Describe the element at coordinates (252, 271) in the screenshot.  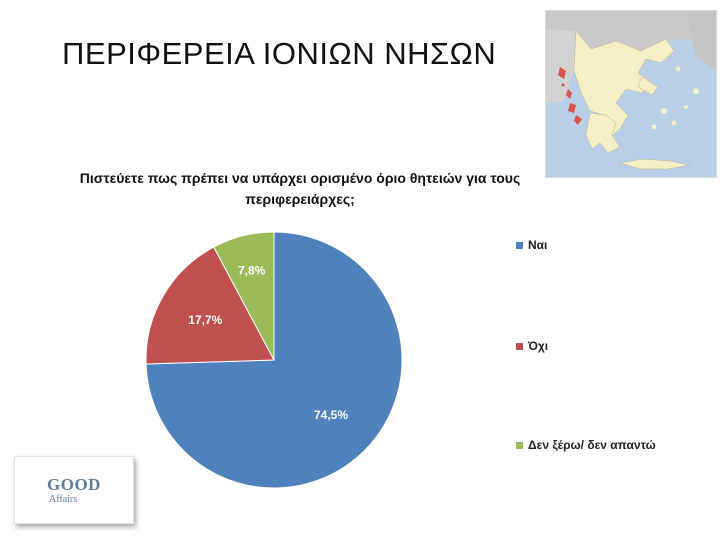
I see `pie-slice-label: 7,8%` at that location.